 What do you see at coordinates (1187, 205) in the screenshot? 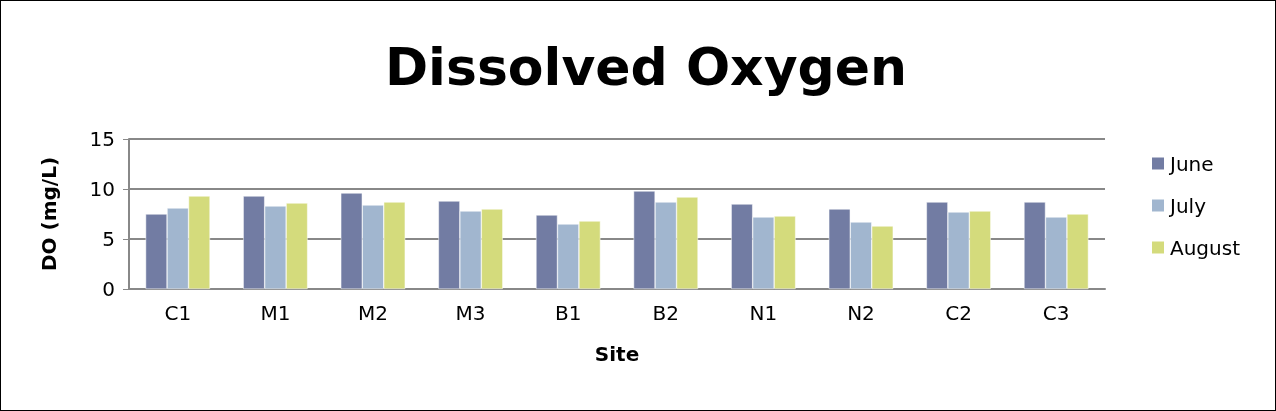
I see `legend-label: July` at bounding box center [1187, 205].